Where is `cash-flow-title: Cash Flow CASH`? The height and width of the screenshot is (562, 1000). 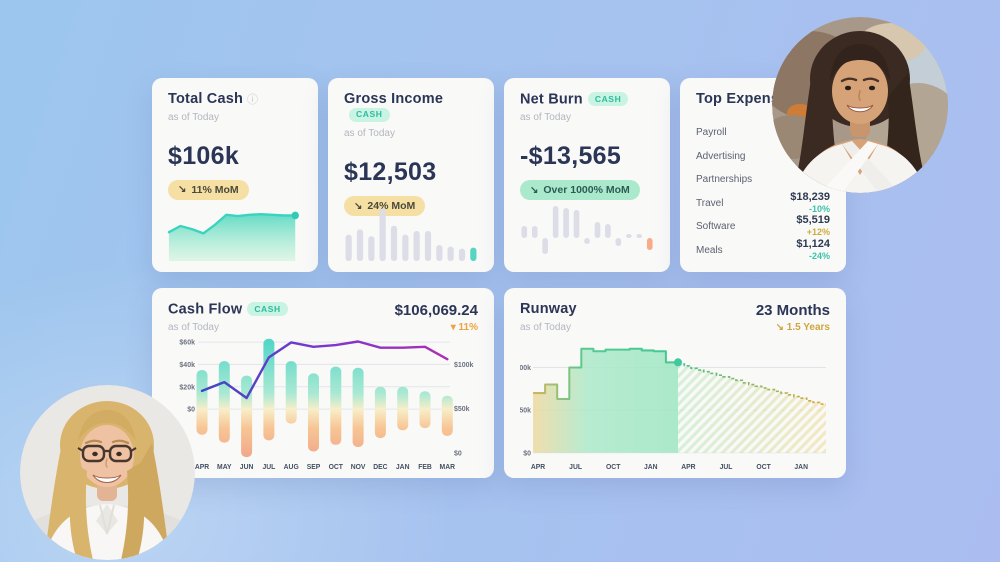 cash-flow-title: Cash Flow CASH is located at coordinates (228, 310).